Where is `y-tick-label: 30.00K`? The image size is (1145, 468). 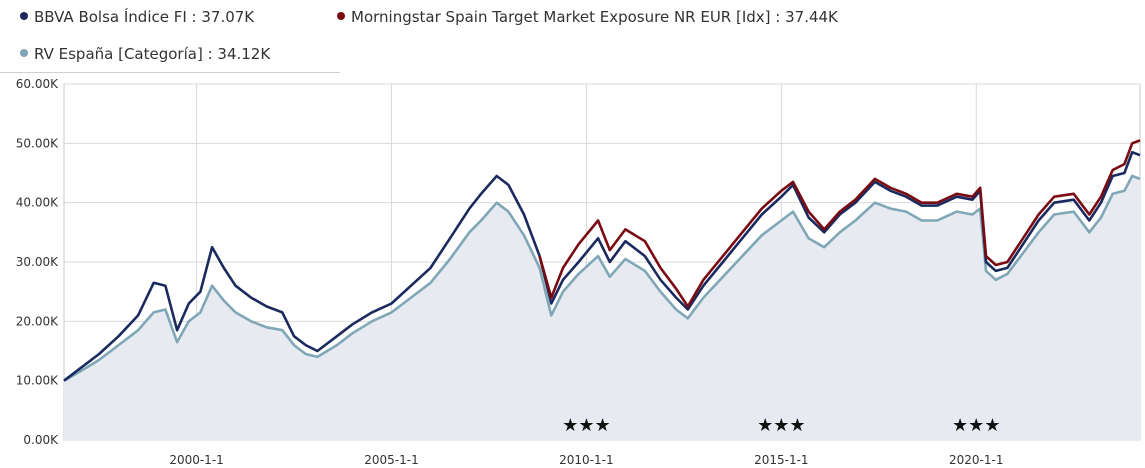 y-tick-label: 30.00K is located at coordinates (37, 262).